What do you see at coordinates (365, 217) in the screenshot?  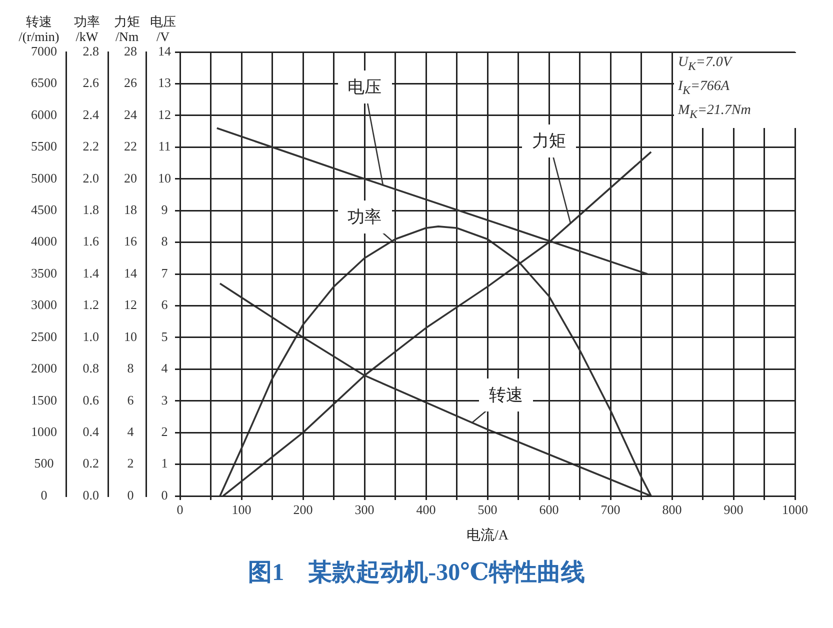 I see `series-label: 功率` at bounding box center [365, 217].